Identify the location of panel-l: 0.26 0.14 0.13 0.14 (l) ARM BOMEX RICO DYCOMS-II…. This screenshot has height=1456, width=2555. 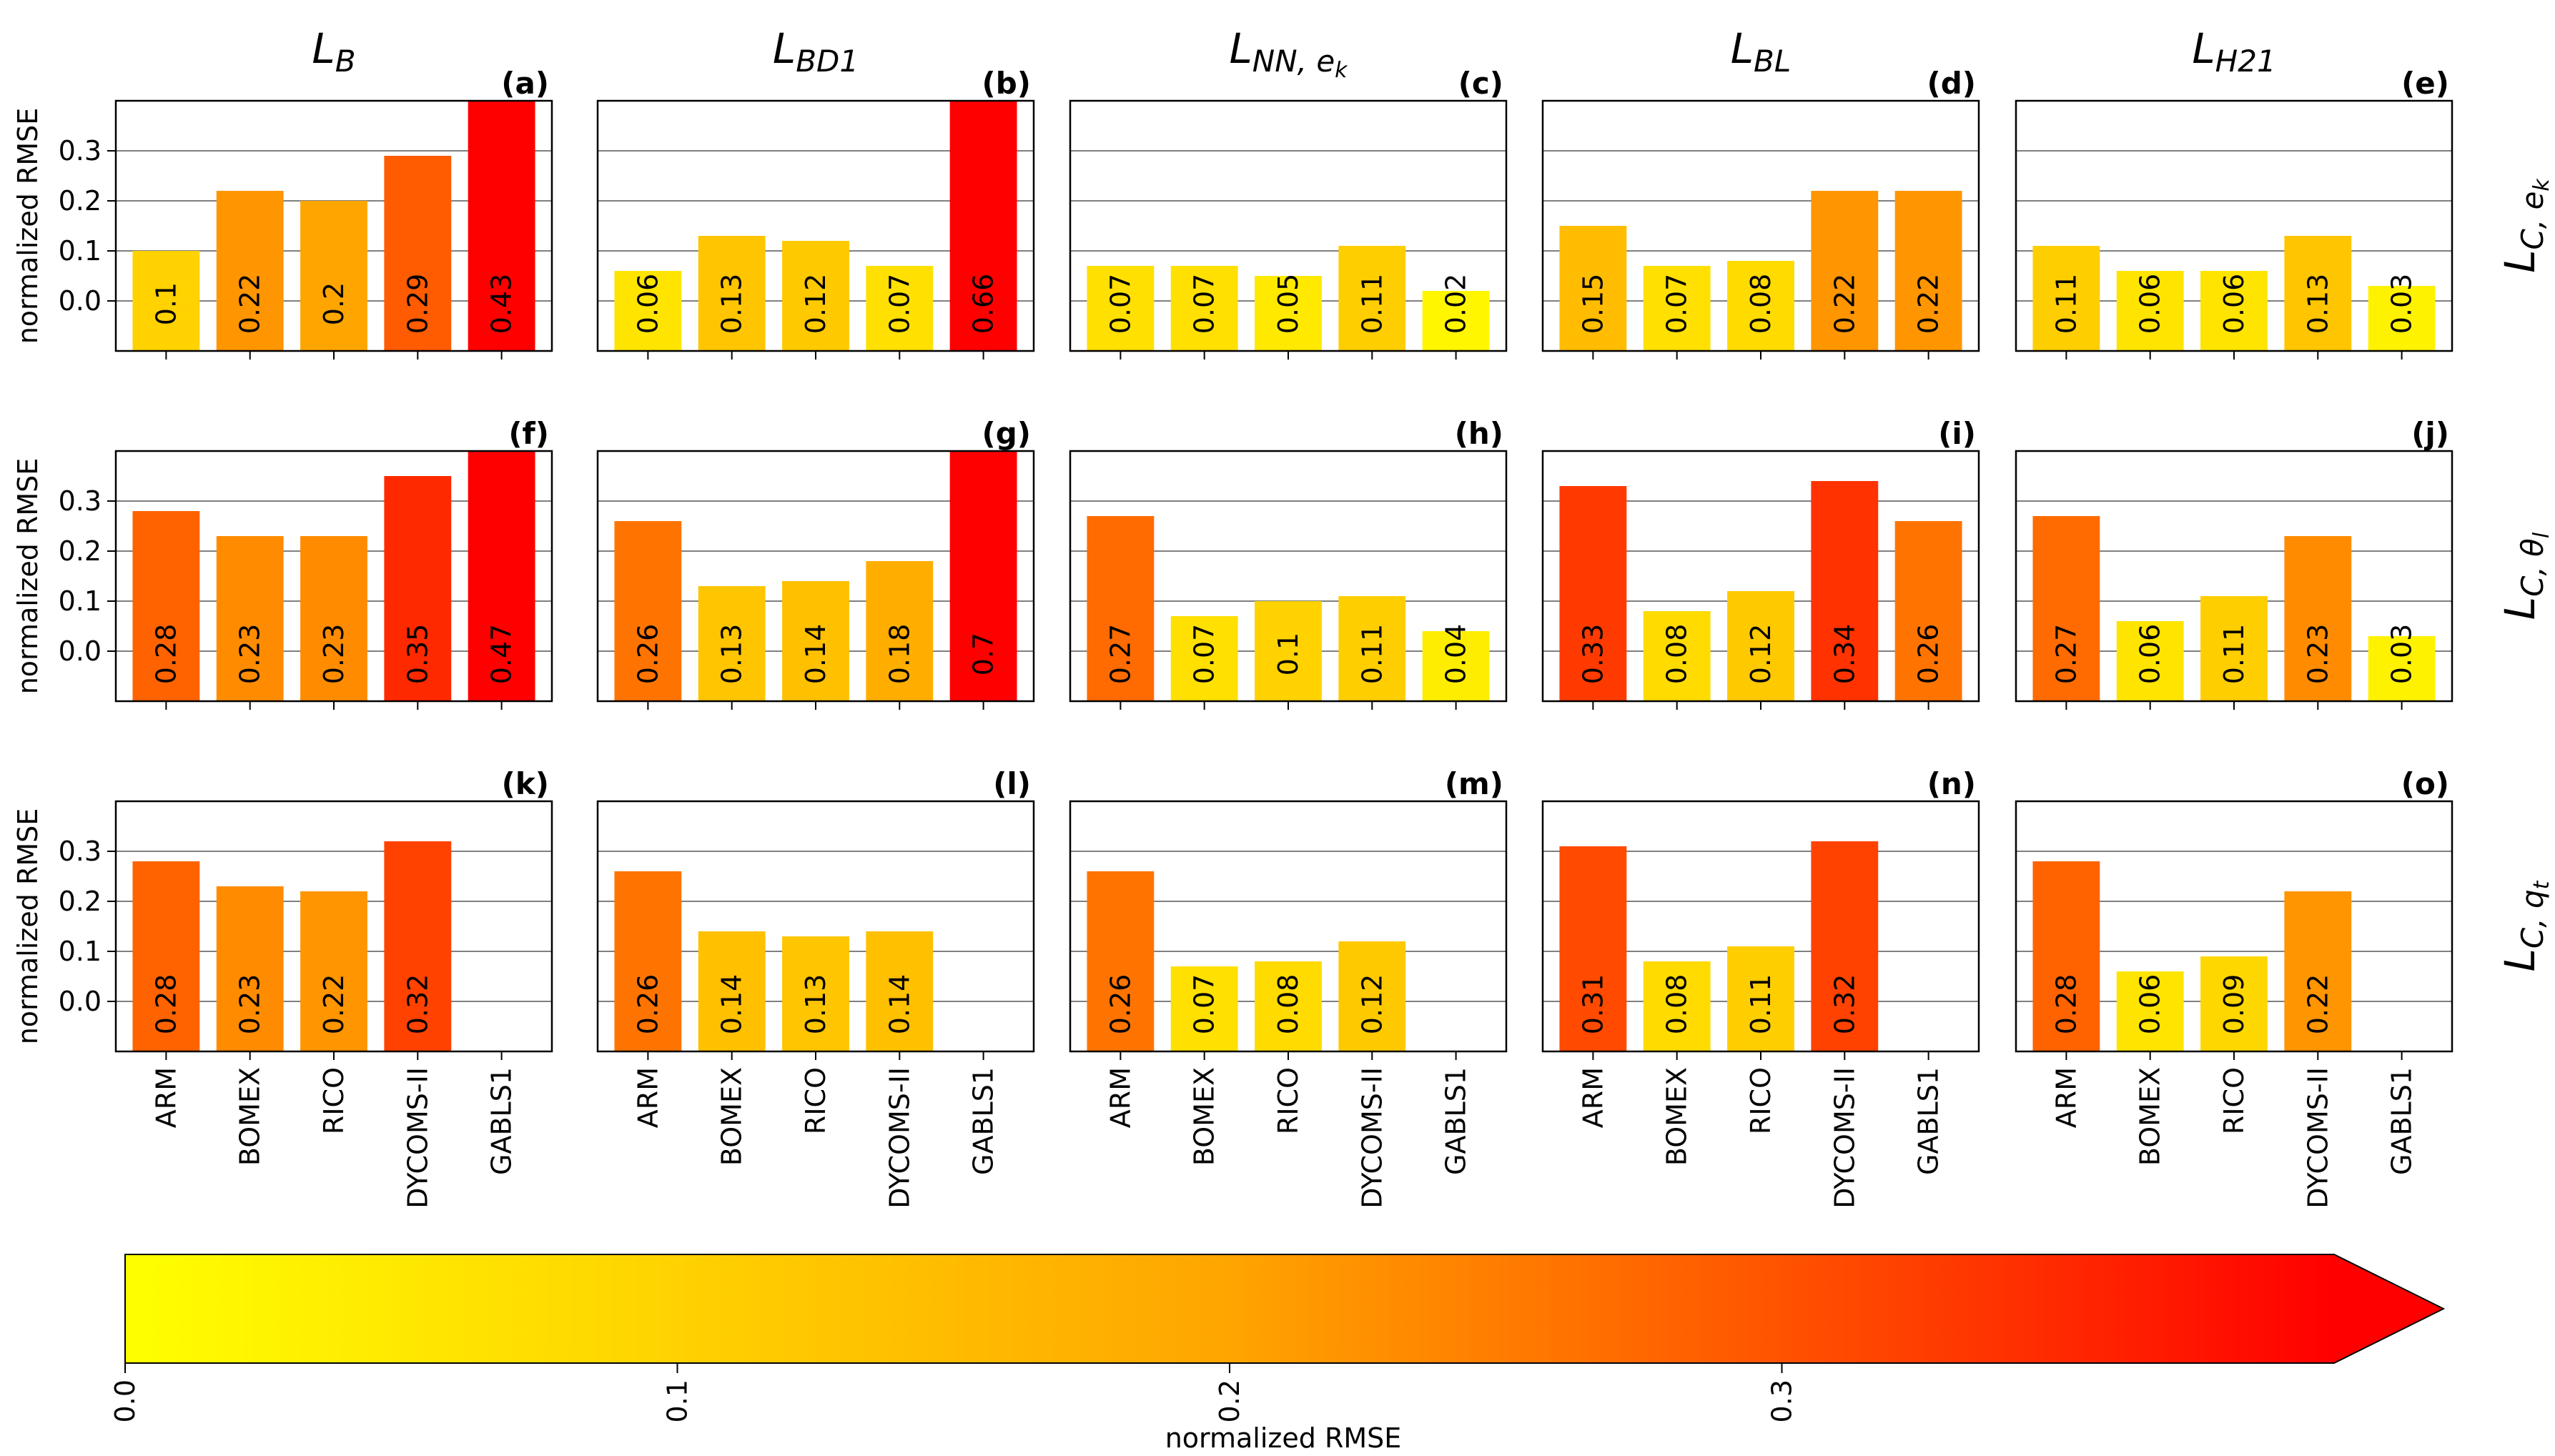
(815, 987).